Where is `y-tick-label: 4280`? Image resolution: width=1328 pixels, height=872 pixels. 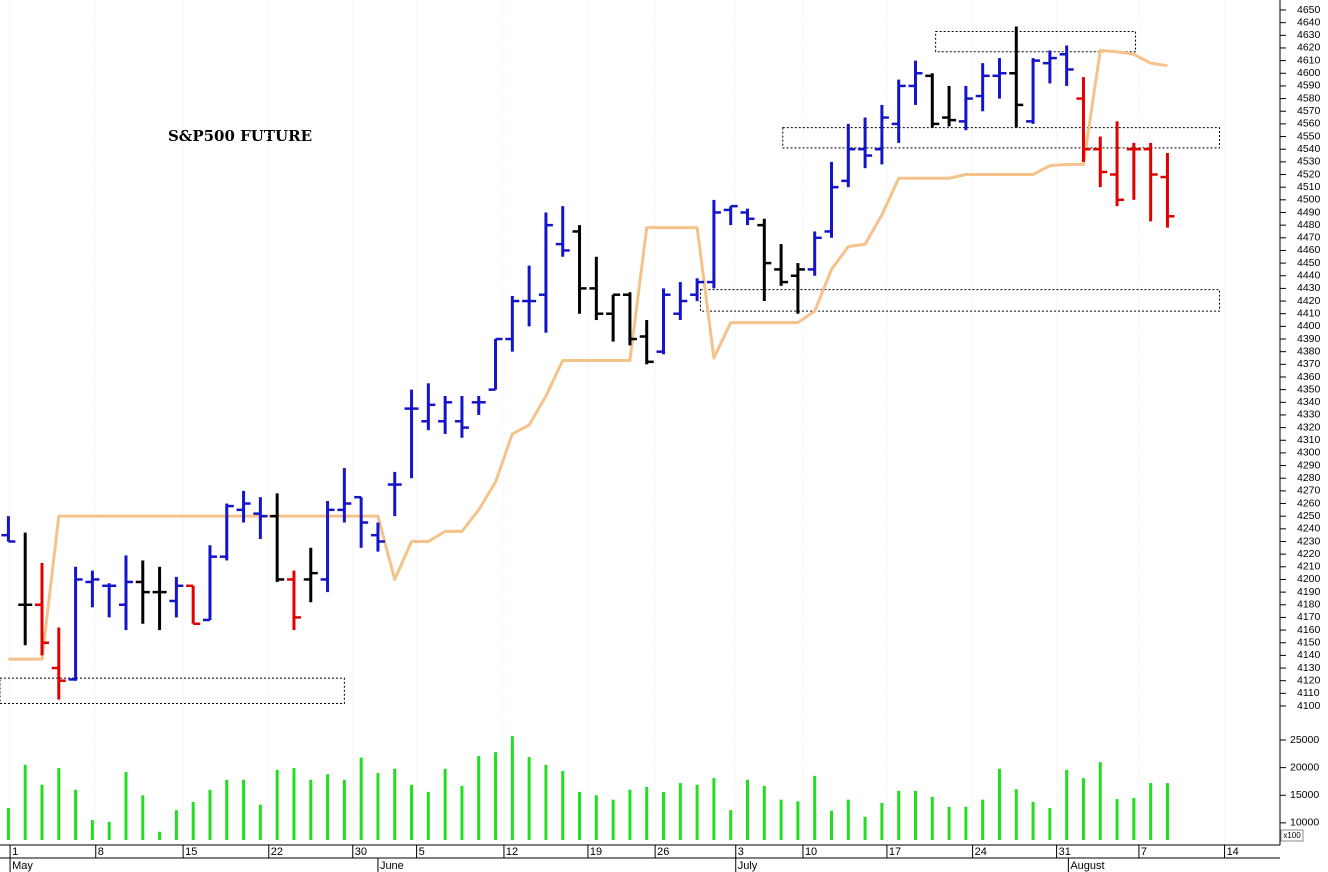 y-tick-label: 4280 is located at coordinates (1309, 478).